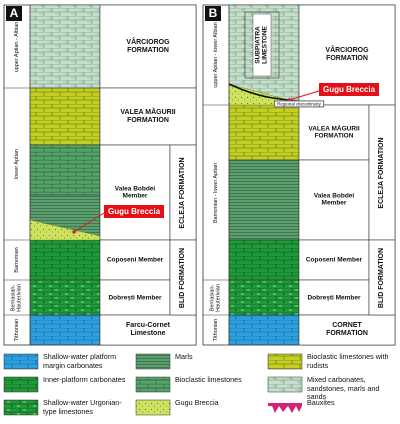 This screenshot has width=400, height=424. I want to click on age-label: Barremian, so click(16, 260).